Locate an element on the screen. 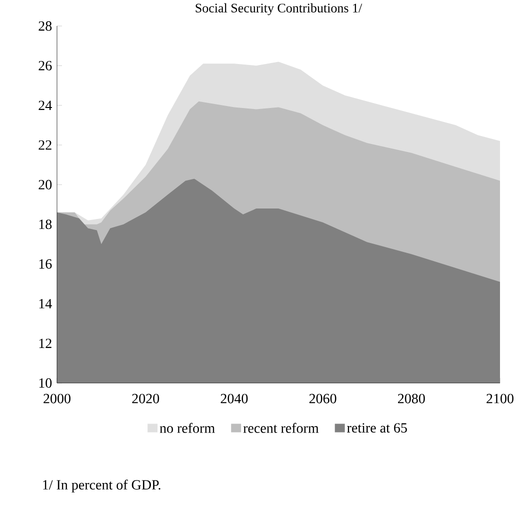 This screenshot has height=527, width=520. y-tick-label: 14 is located at coordinates (45, 303).